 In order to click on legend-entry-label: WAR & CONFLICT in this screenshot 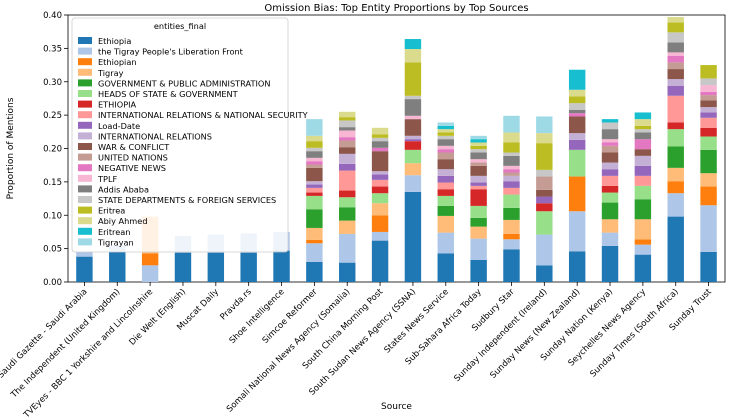, I will do `click(134, 147)`.